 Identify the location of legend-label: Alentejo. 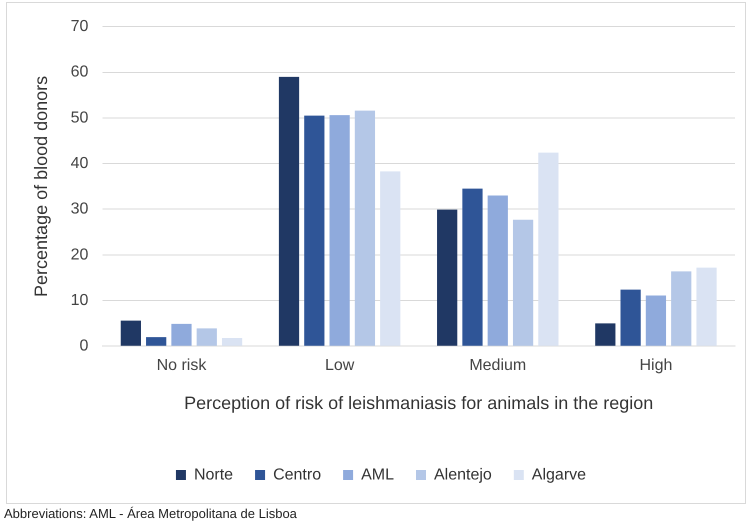
(463, 475).